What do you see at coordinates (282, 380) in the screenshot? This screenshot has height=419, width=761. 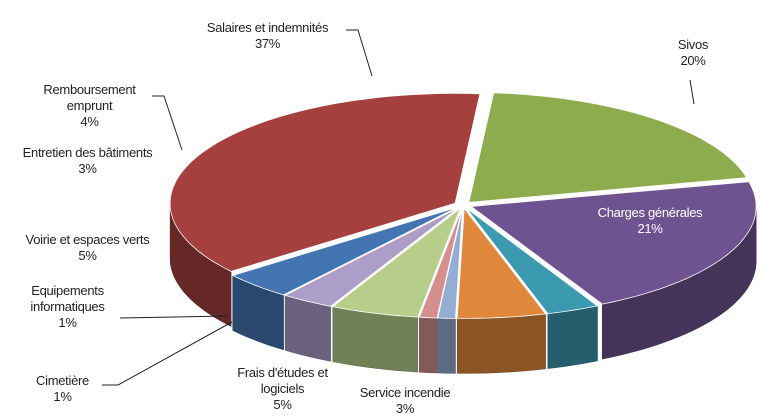 I see `slice-name: Frais d'études et logiciels` at bounding box center [282, 380].